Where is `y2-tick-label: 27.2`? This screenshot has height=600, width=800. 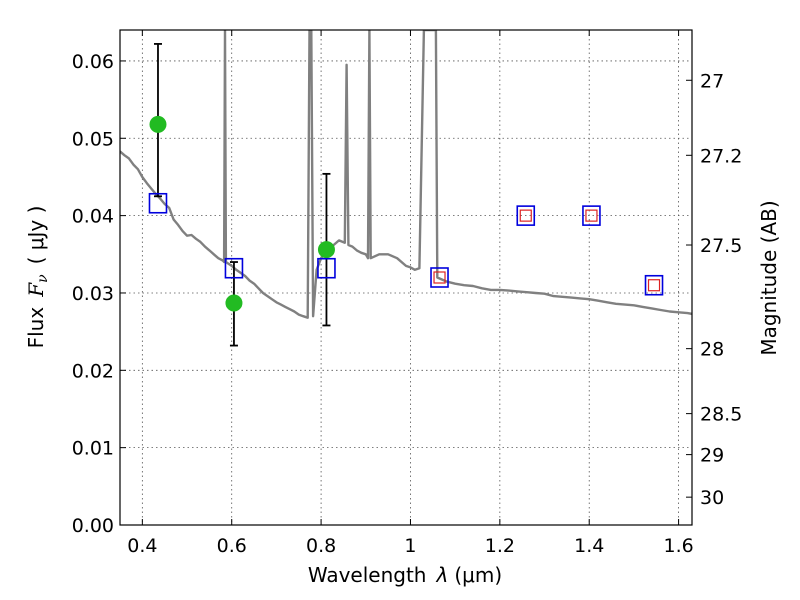
y2-tick-label: 27.2 is located at coordinates (721, 156).